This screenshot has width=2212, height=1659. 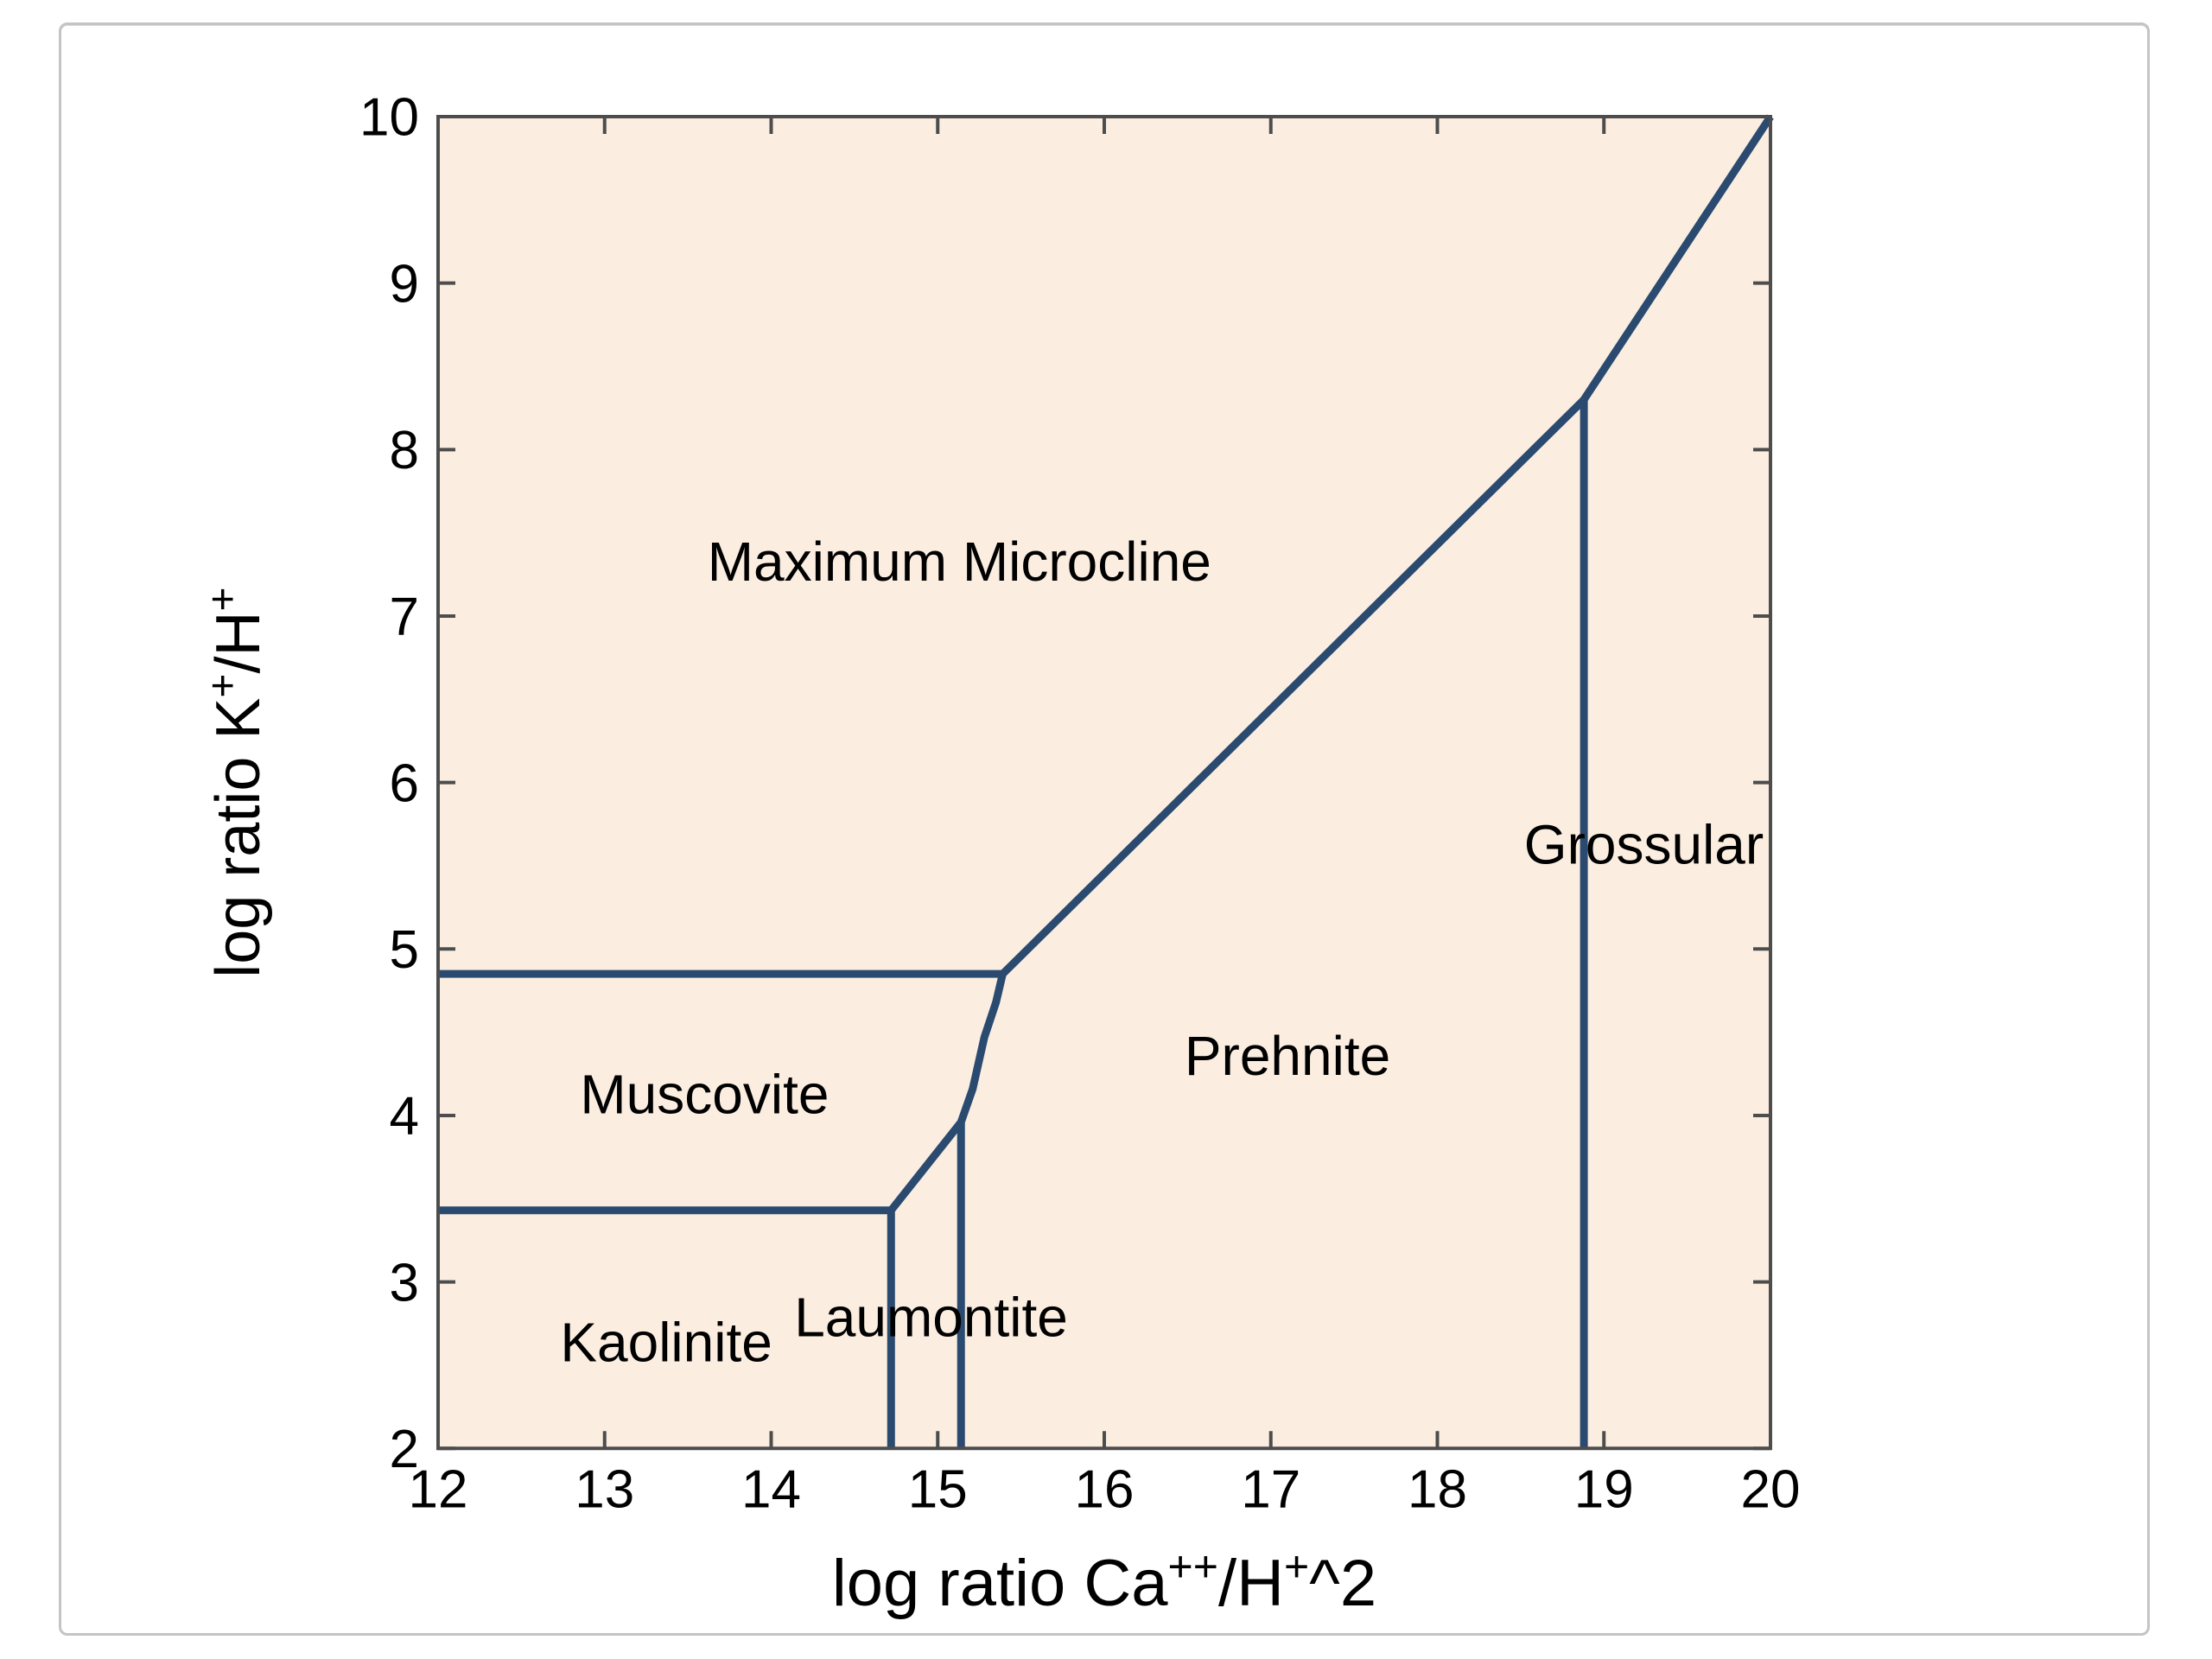 What do you see at coordinates (404, 450) in the screenshot?
I see `y-tick-label: 8` at bounding box center [404, 450].